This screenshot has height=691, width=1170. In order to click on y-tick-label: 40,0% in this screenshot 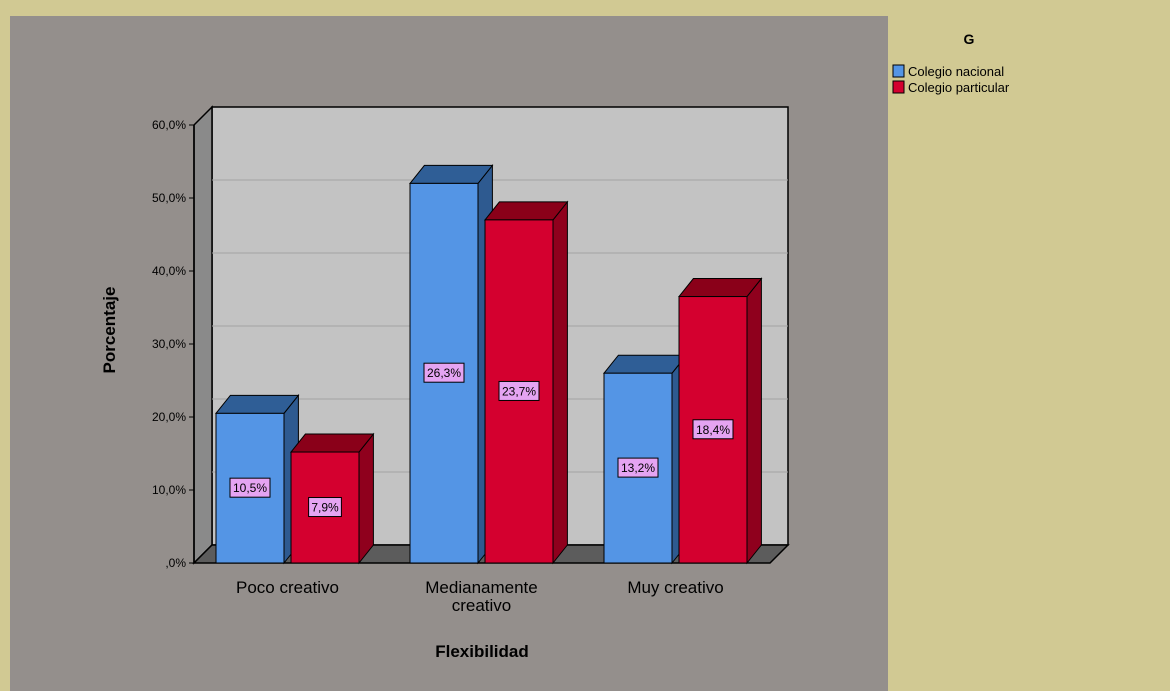, I will do `click(169, 271)`.